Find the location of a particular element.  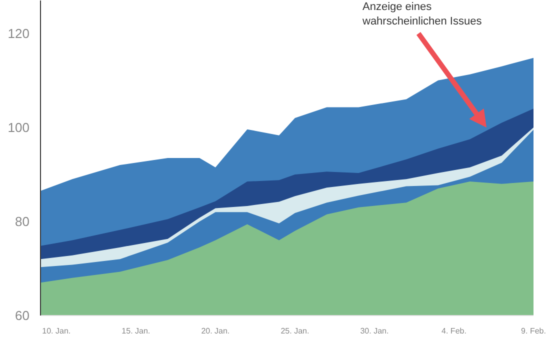

y-tick-label: 100 is located at coordinates (19, 127).